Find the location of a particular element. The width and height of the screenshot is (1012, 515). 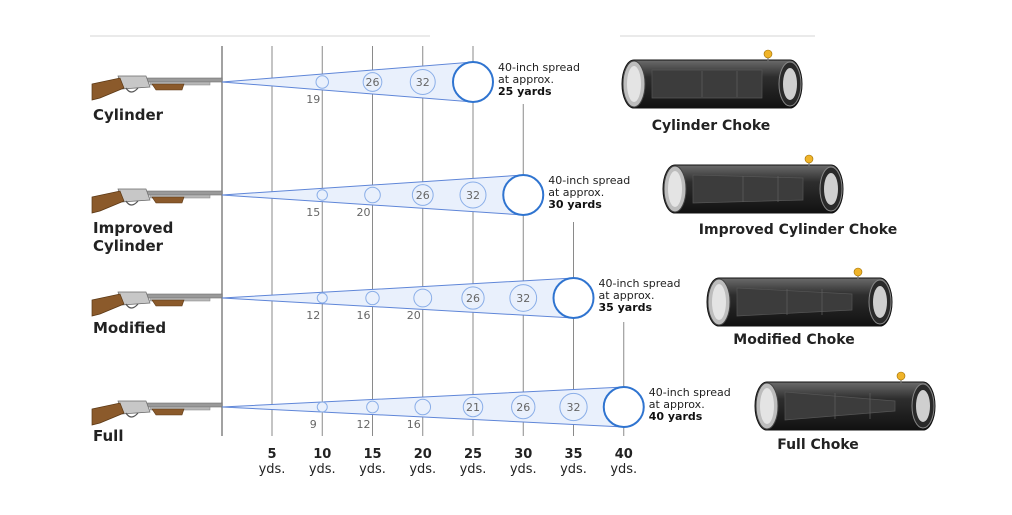

spread-yards: 40 yards is located at coordinates (676, 416).